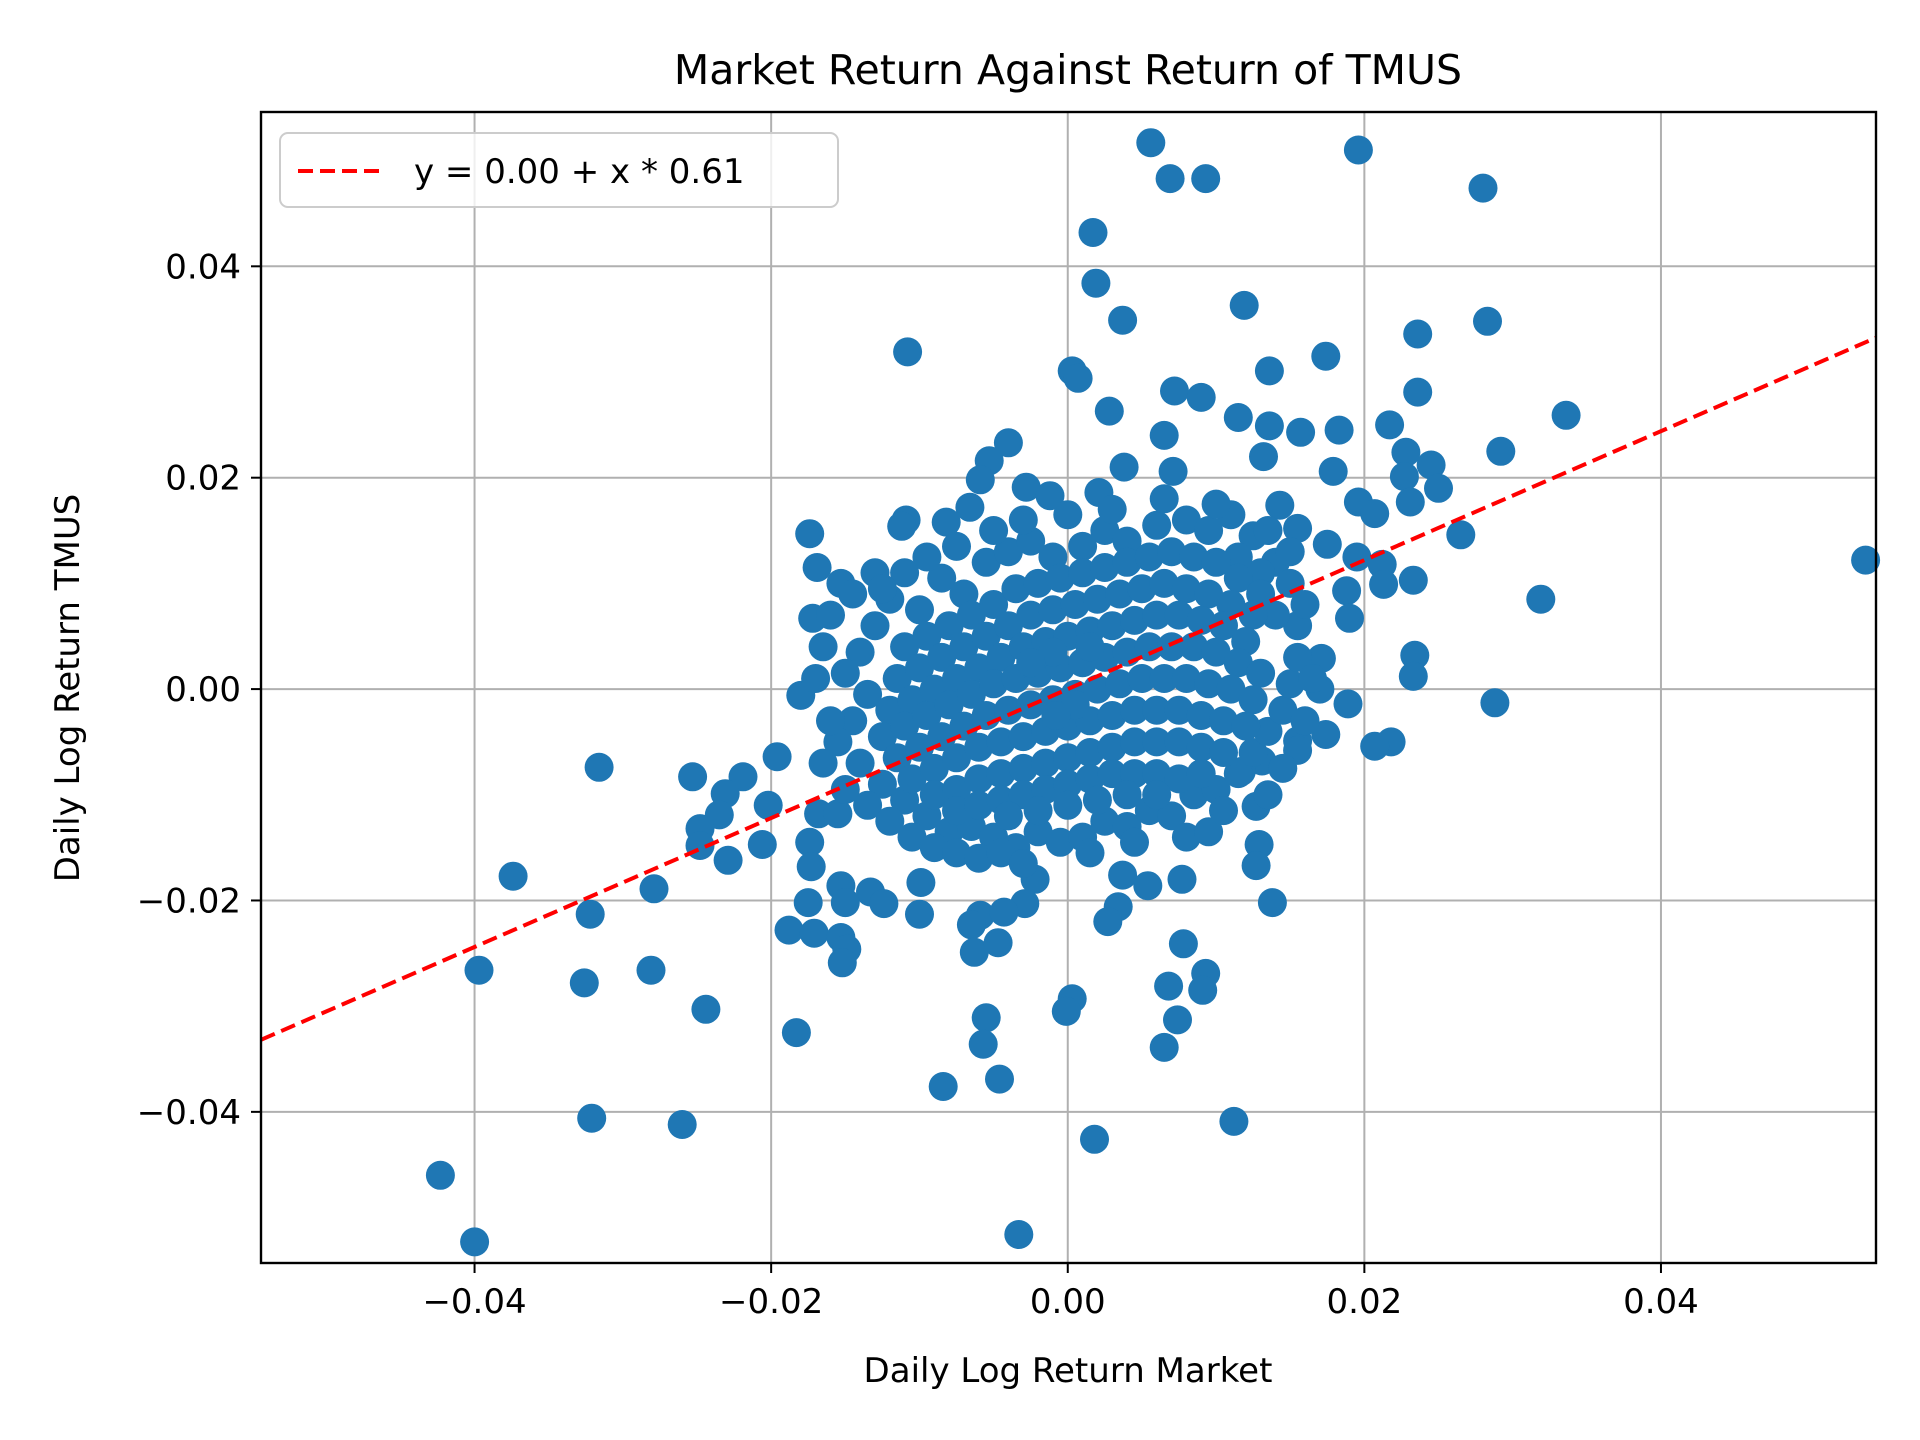 The width and height of the screenshot is (1920, 1440). What do you see at coordinates (1068, 70) in the screenshot?
I see `chart-title: Market Return Against Return of TMUS` at bounding box center [1068, 70].